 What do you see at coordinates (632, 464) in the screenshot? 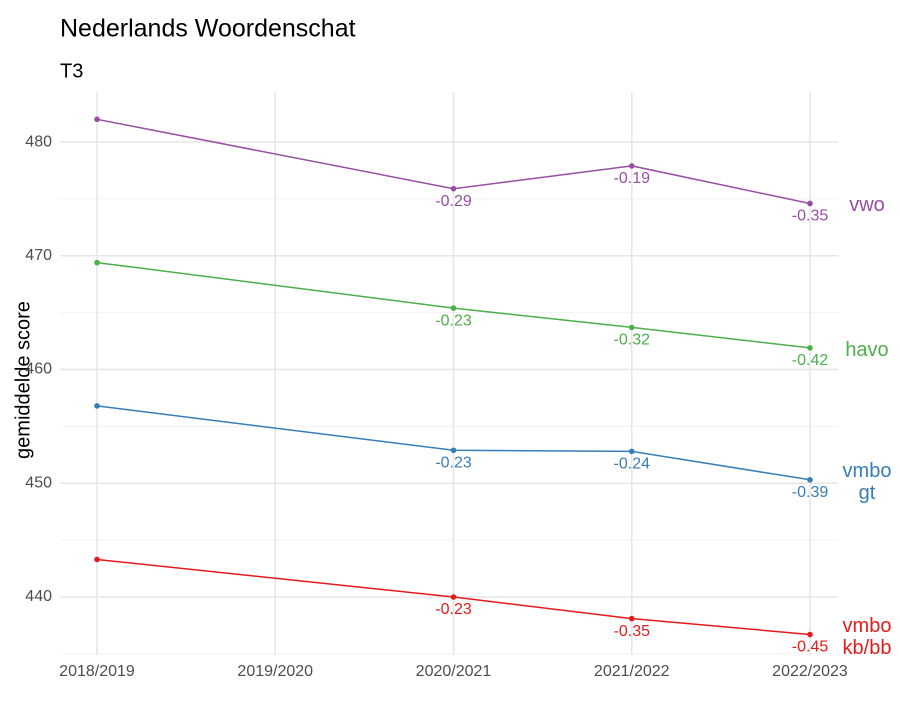
I see `value-label: -0.24` at bounding box center [632, 464].